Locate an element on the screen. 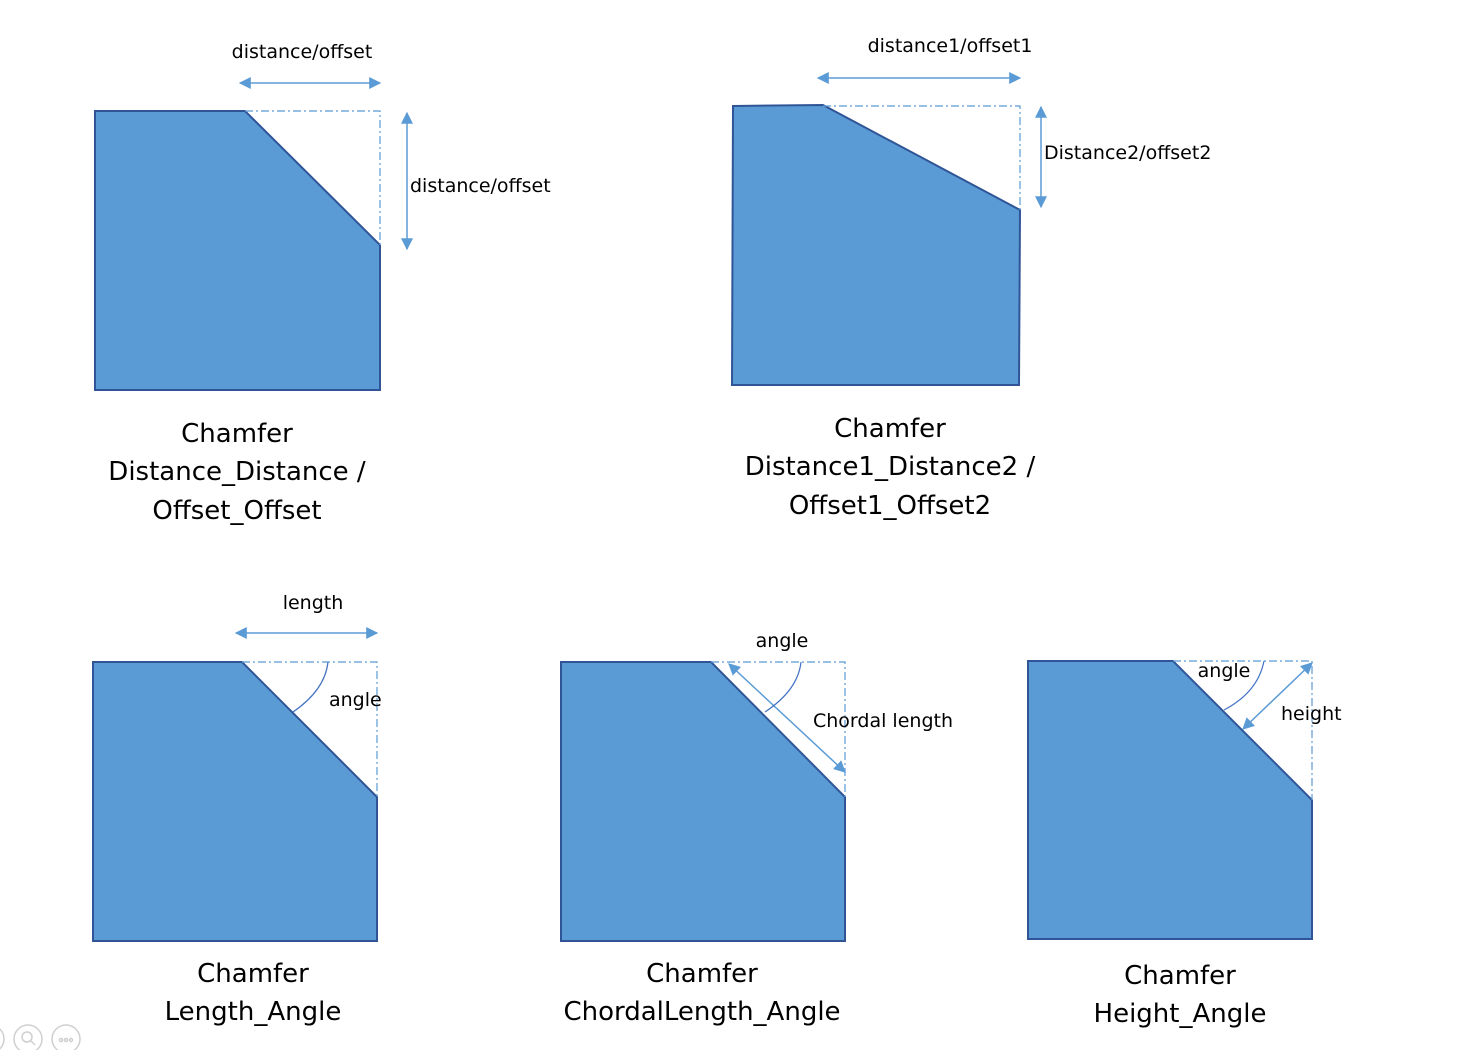 The width and height of the screenshot is (1467, 1050). panel-title-line: Offset1_Offset2 is located at coordinates (890, 506).